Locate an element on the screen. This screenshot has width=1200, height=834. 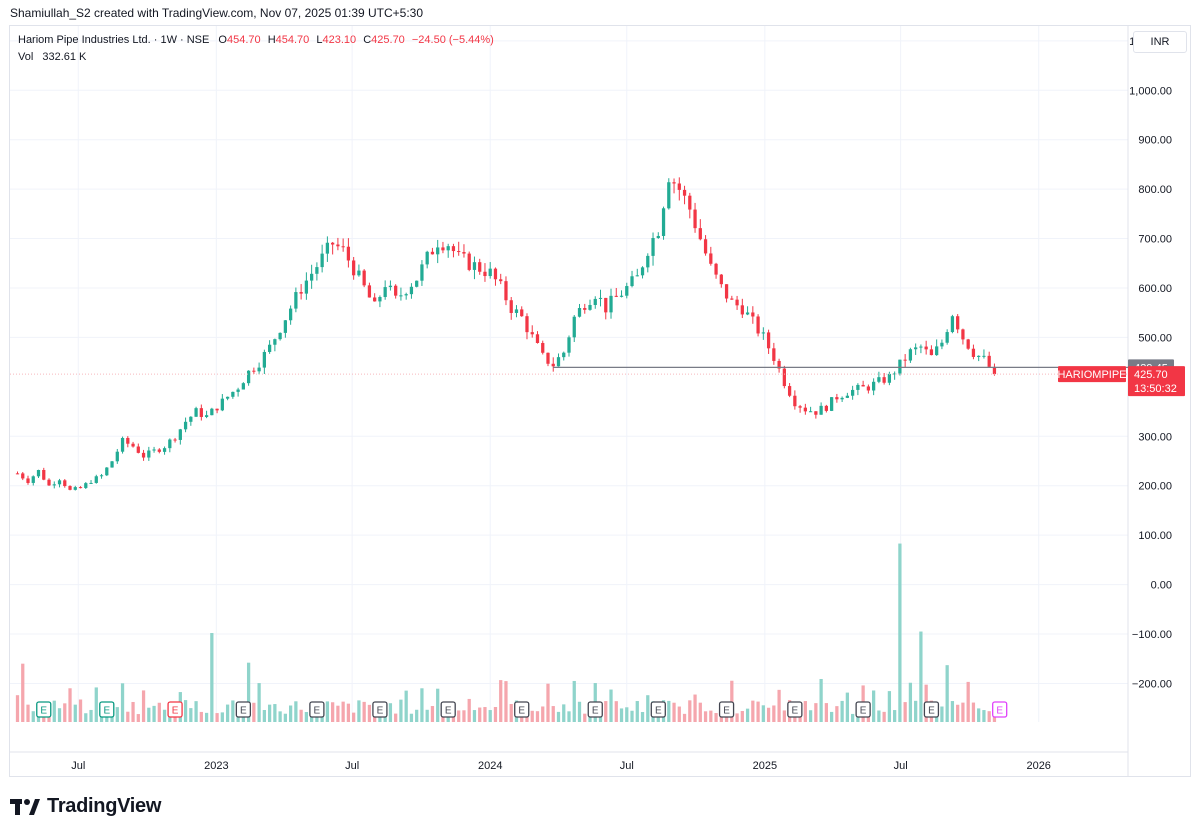
high-value: 454.70 is located at coordinates (292, 40).